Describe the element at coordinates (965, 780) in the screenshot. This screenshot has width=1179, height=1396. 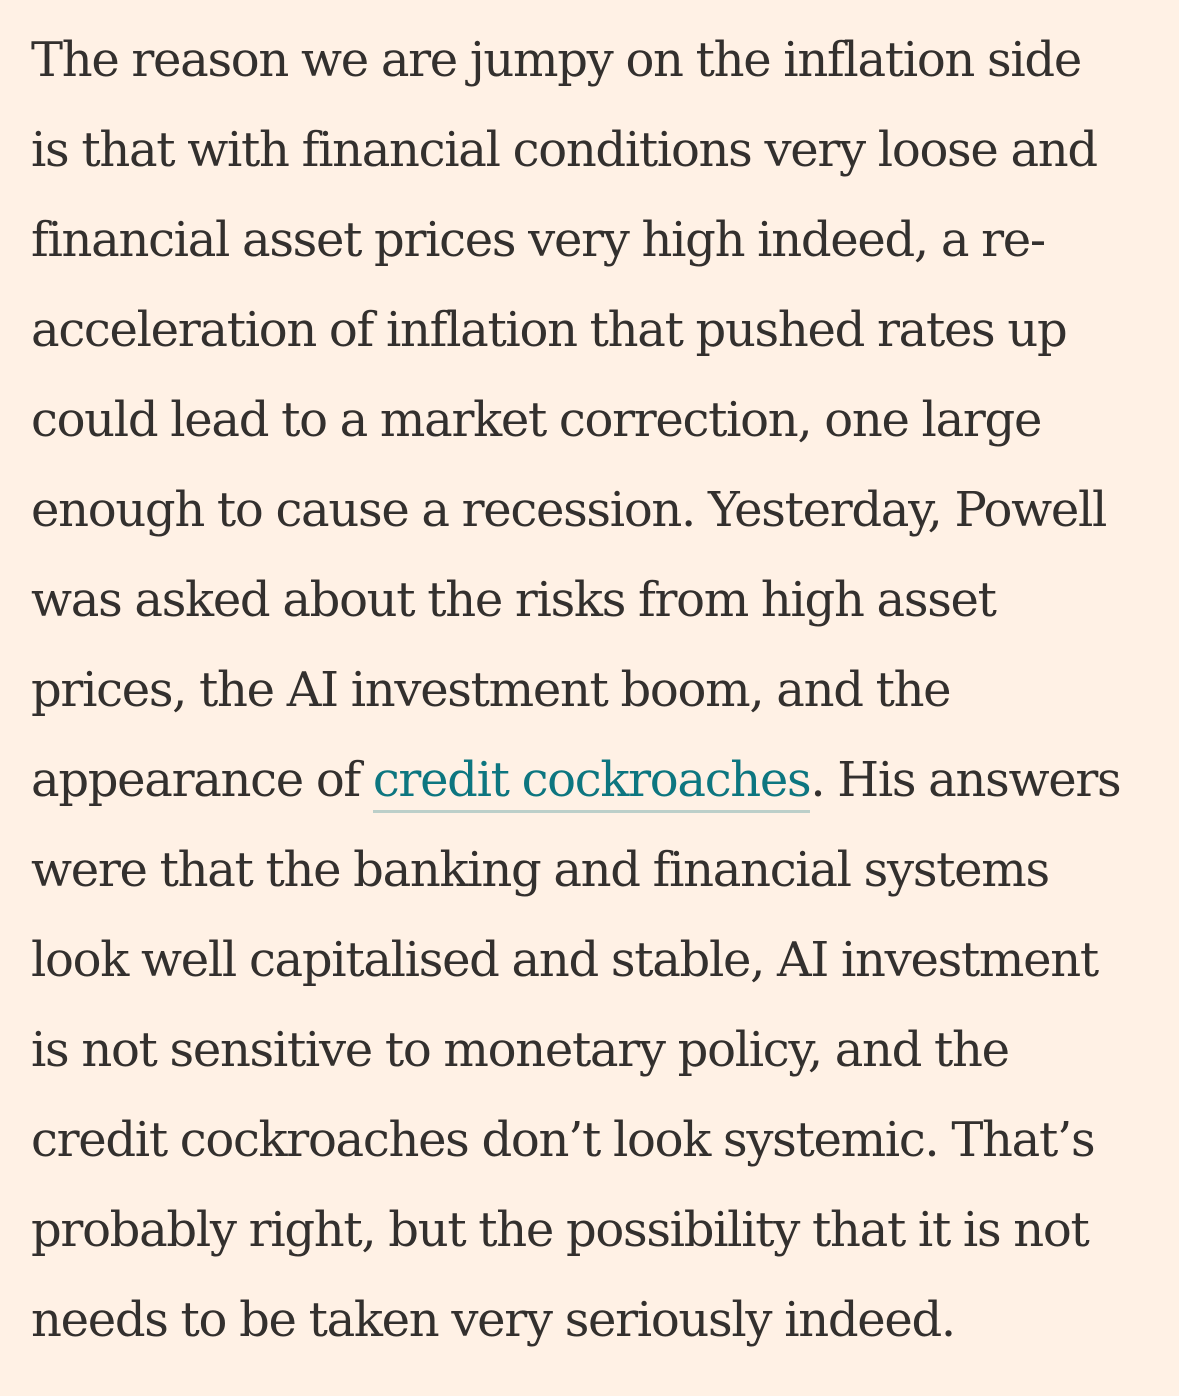
I see `paragraph-text: . His answers` at that location.